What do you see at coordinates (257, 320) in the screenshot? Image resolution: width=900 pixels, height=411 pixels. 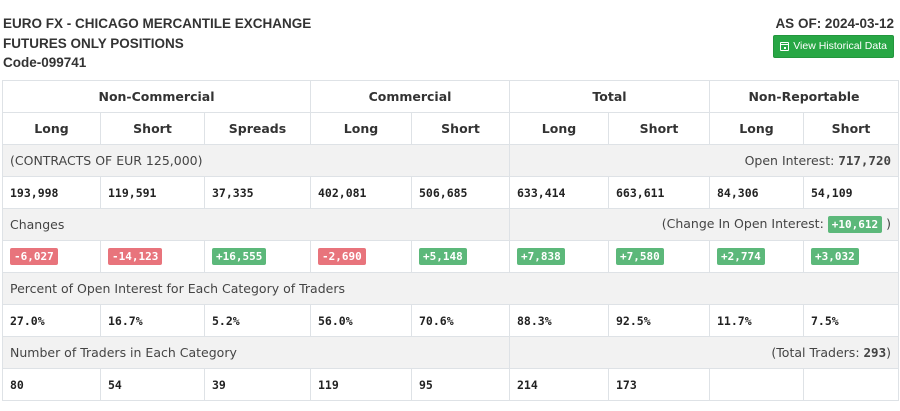 I see `table-cell: 5.2%` at bounding box center [257, 320].